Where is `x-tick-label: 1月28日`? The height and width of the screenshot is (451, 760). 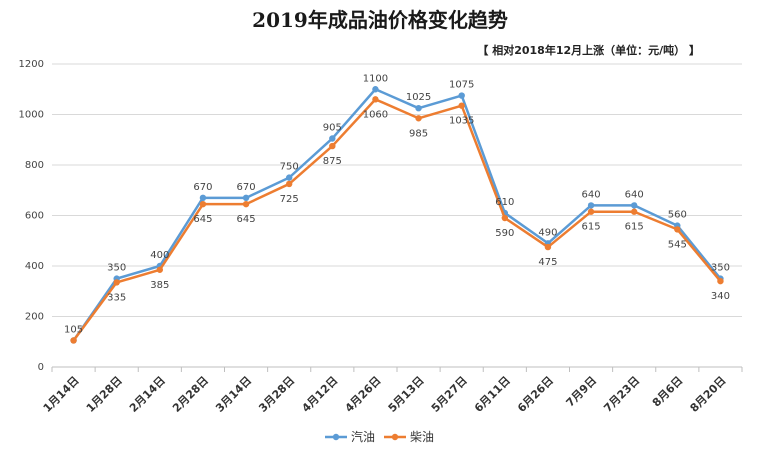 x-tick-label: 1月28日 is located at coordinates (104, 394).